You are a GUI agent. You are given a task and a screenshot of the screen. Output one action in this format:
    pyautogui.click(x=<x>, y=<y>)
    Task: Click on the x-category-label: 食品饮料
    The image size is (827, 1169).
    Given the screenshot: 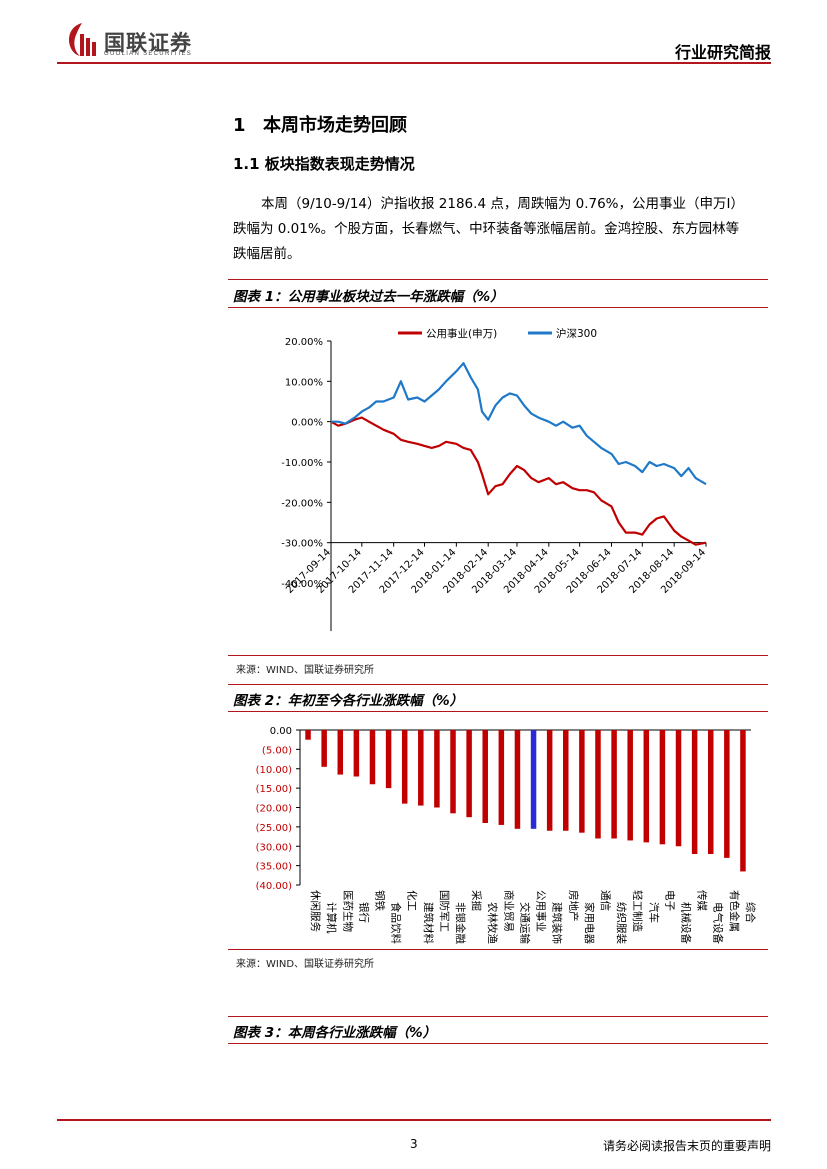 What is the action you would take?
    pyautogui.click(x=396, y=923)
    